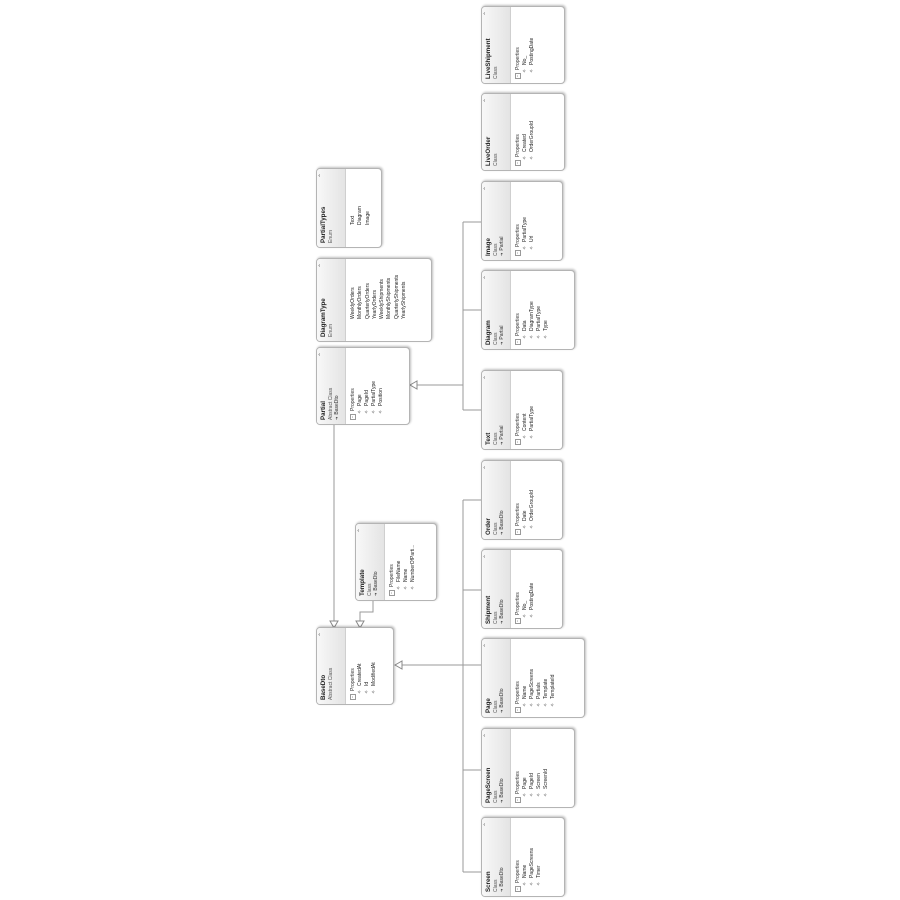 The height and width of the screenshot is (900, 900). I want to click on property-row: ✧ Data, so click(525, 309).